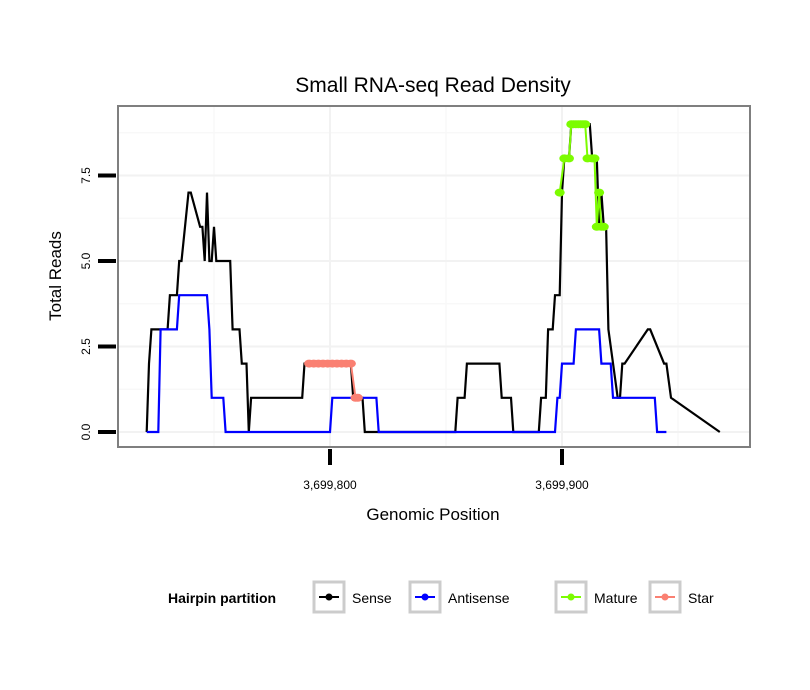 This screenshot has width=810, height=690. I want to click on x-axis: 3,699,800 3,699,900, so click(446, 470).